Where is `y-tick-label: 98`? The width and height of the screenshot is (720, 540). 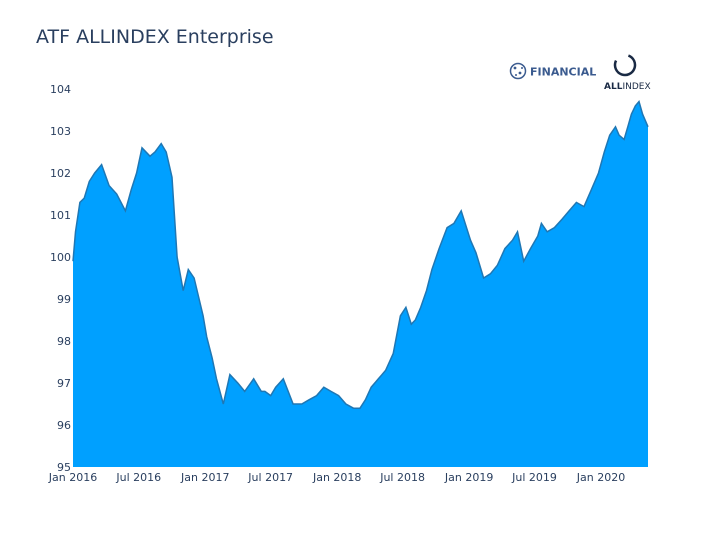 y-tick-label: 98 is located at coordinates (64, 341).